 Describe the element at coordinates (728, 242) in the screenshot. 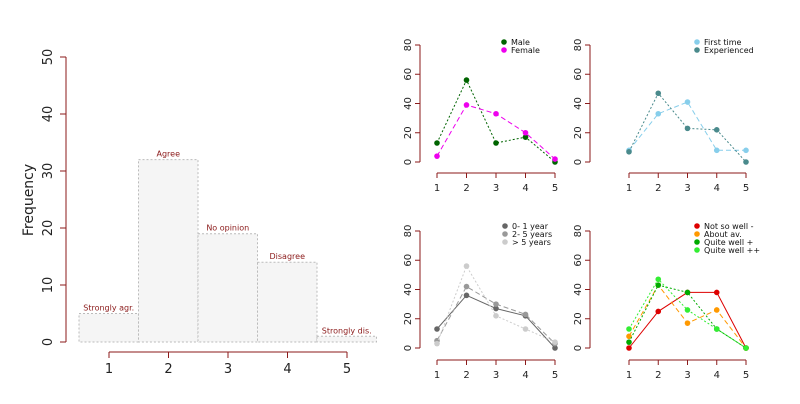

I see `legend-label: Quite well +` at that location.